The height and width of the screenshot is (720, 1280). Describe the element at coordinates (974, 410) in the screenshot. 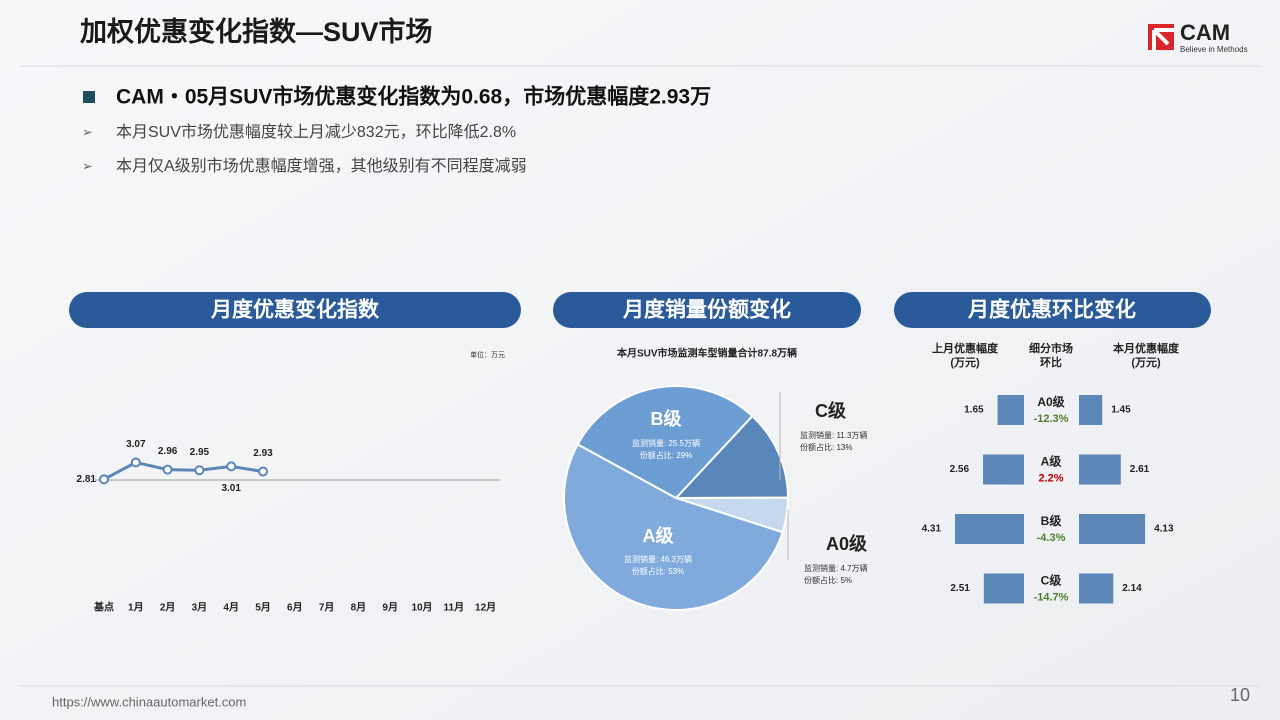

I see `bar-label: 1.65` at that location.